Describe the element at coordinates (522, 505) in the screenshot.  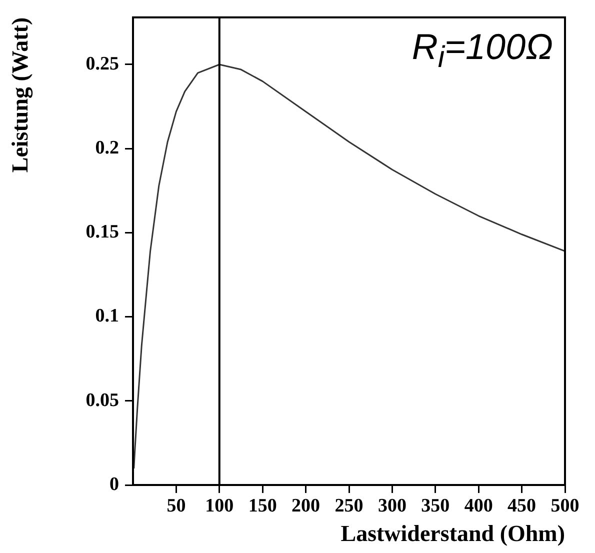
I see `x-tick-label: 450` at that location.